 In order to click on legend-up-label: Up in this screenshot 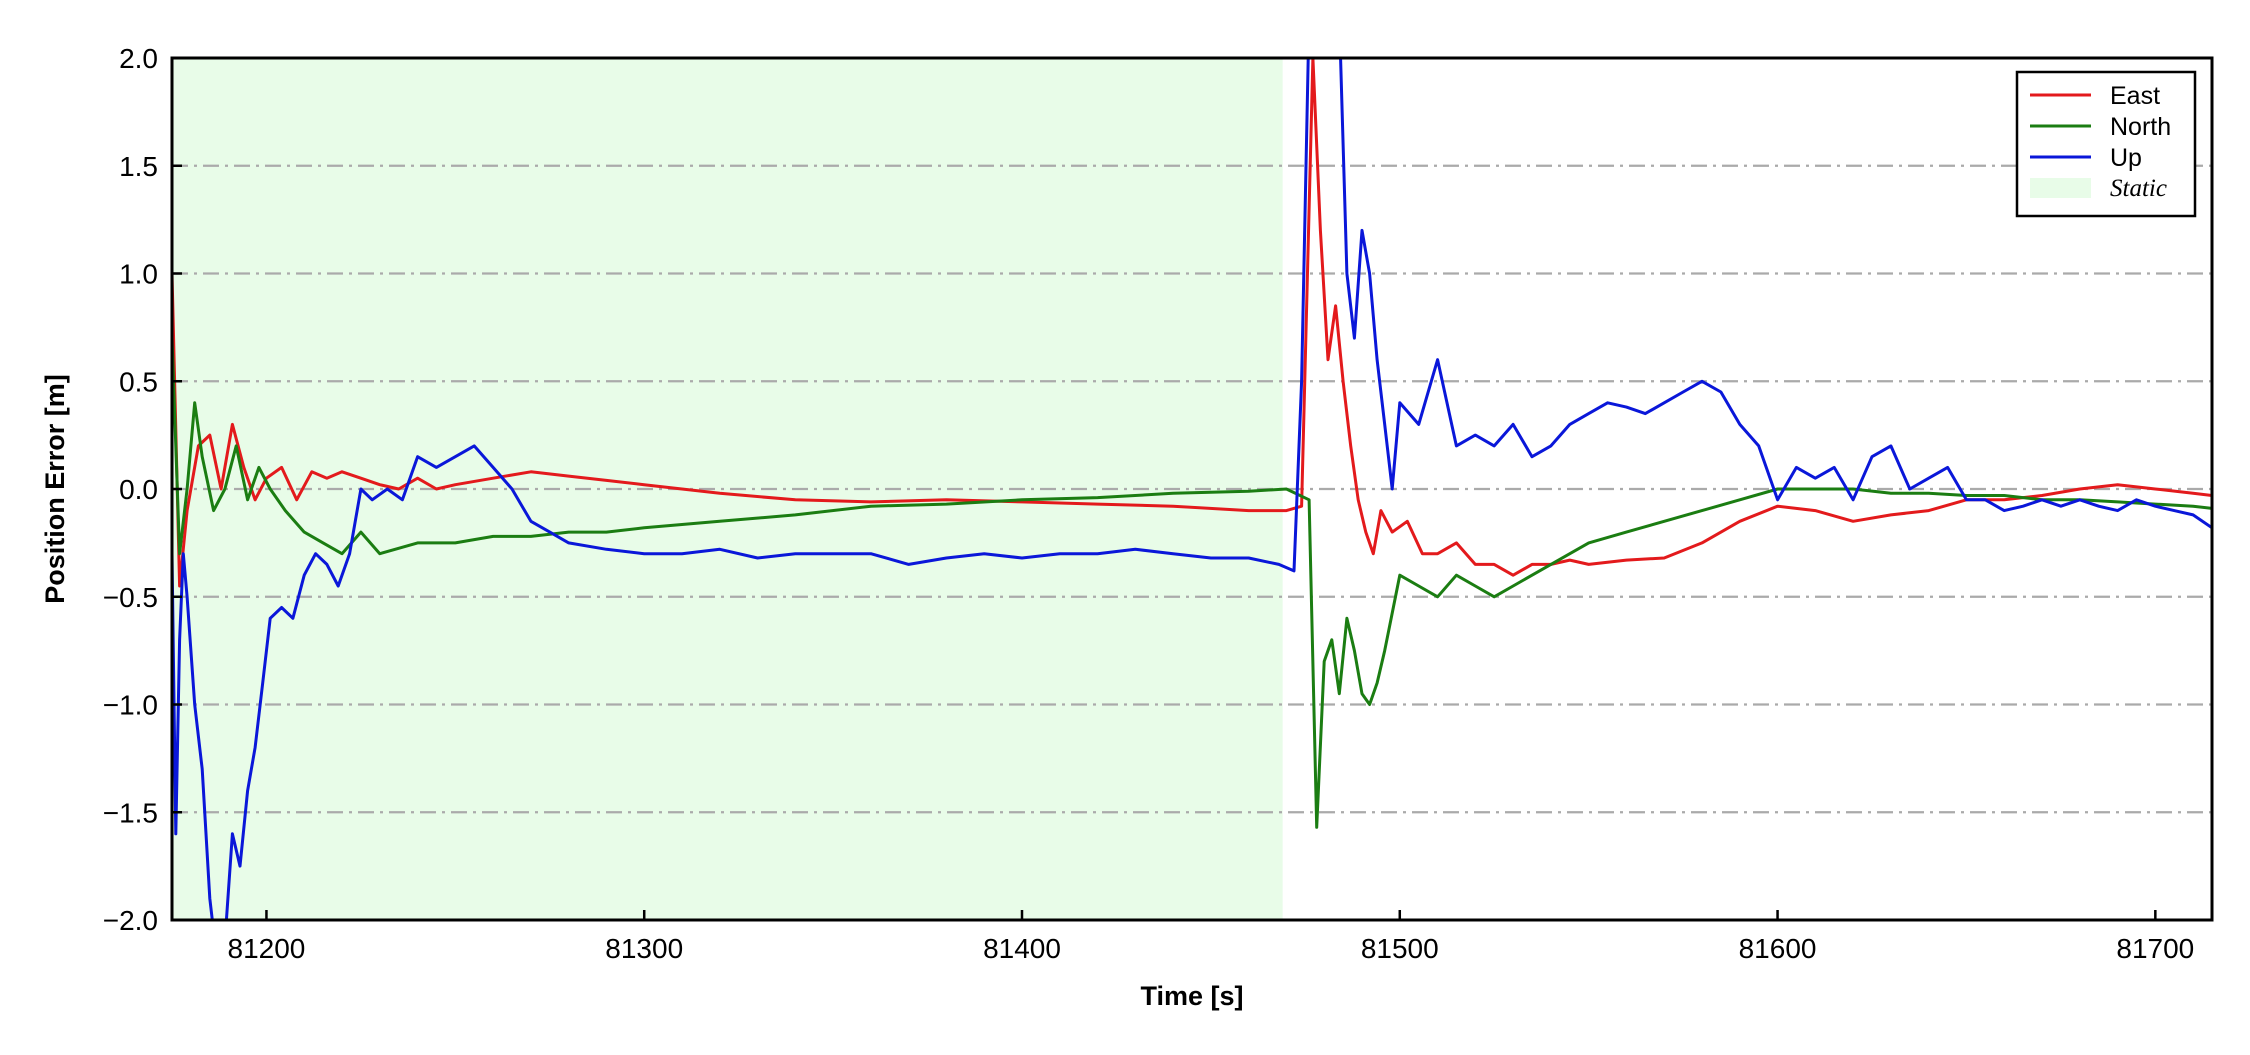, I will do `click(2126, 158)`.